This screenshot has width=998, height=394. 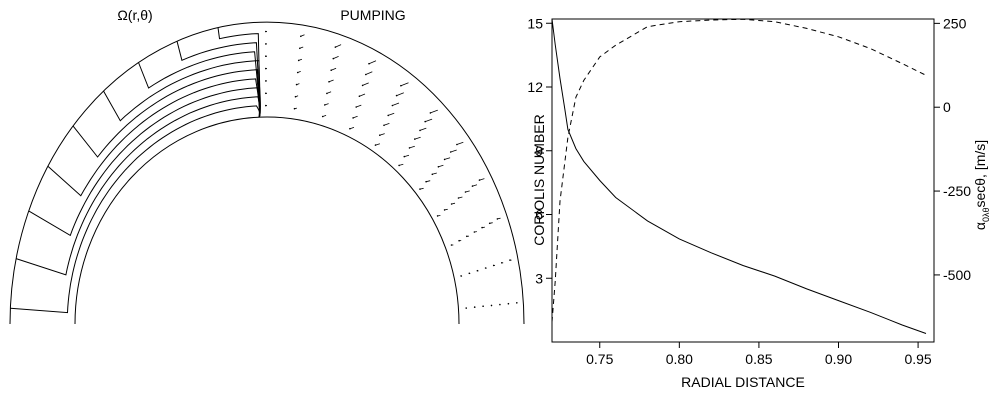 I want to click on x-tick-label: 0.80, so click(x=679, y=359).